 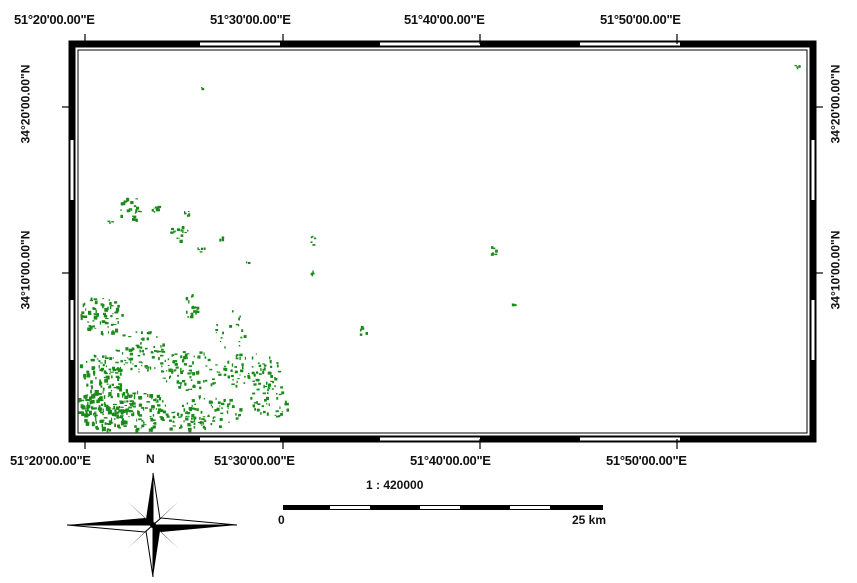 What do you see at coordinates (444, 19) in the screenshot?
I see `top-lon-label-3: 51°40'00.00"E` at bounding box center [444, 19].